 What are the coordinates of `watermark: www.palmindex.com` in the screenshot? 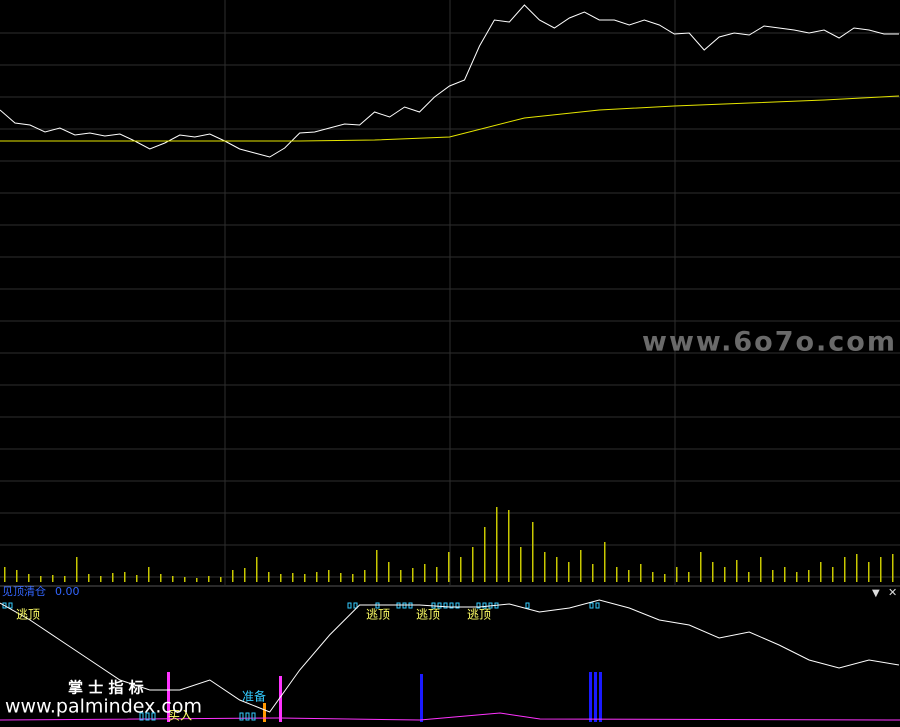 It's located at (103, 707).